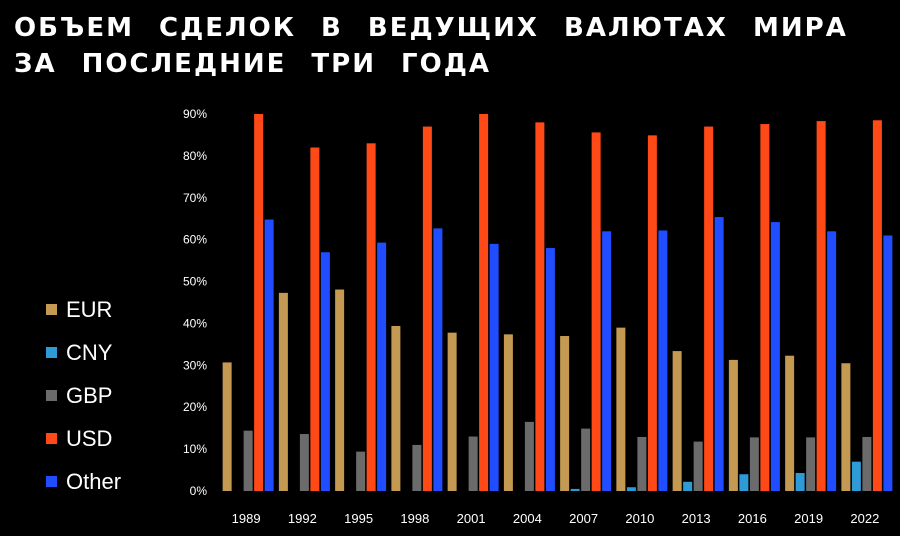  What do you see at coordinates (698, 309) in the screenshot?
I see `bar-group-2013` at bounding box center [698, 309].